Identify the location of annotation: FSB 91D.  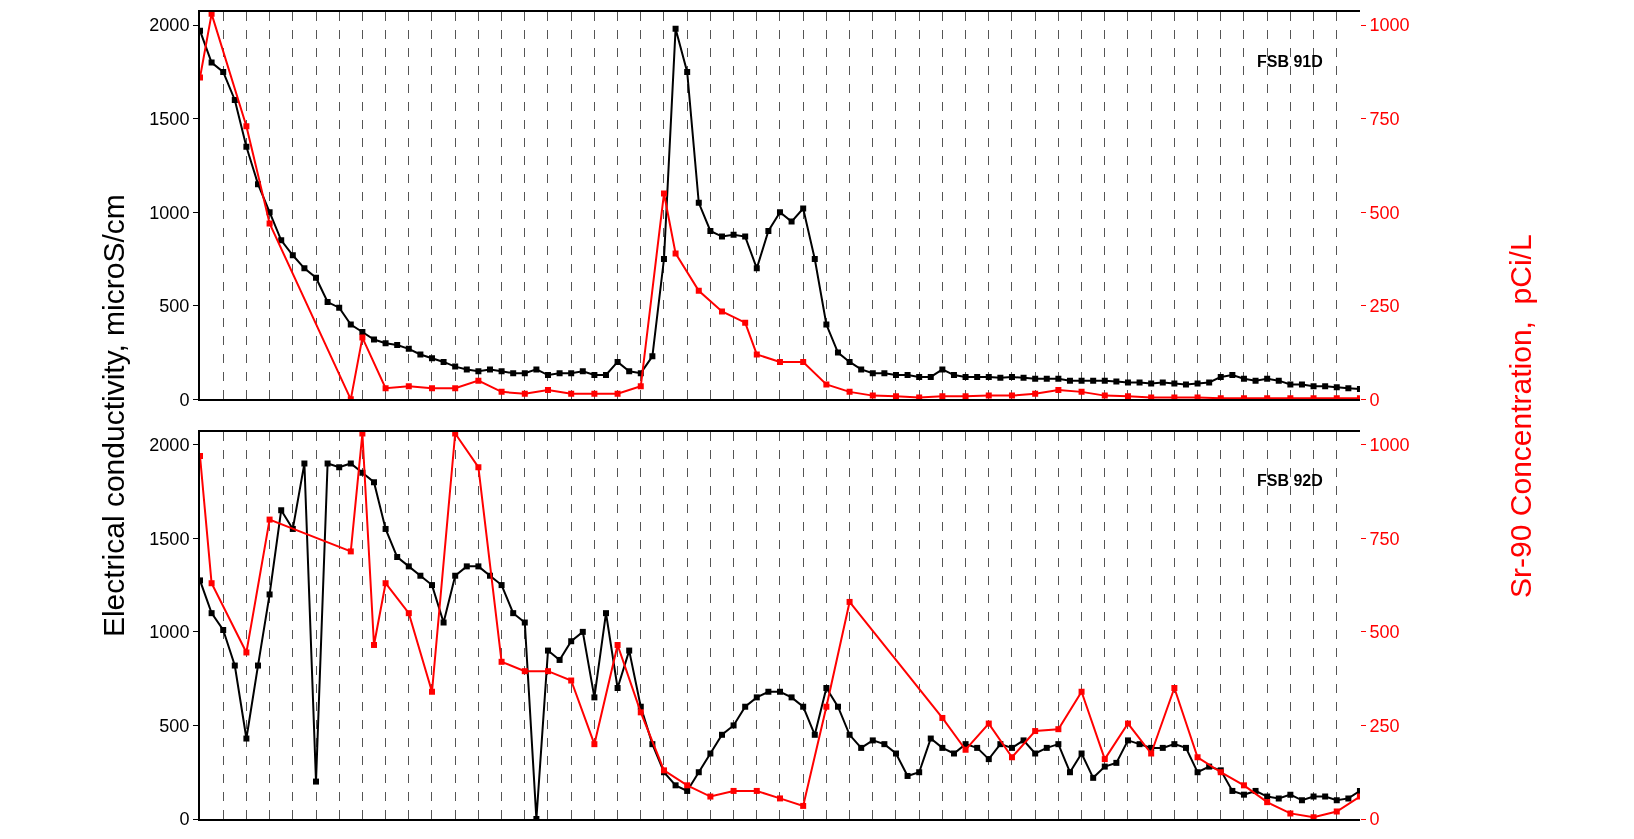
(1290, 61).